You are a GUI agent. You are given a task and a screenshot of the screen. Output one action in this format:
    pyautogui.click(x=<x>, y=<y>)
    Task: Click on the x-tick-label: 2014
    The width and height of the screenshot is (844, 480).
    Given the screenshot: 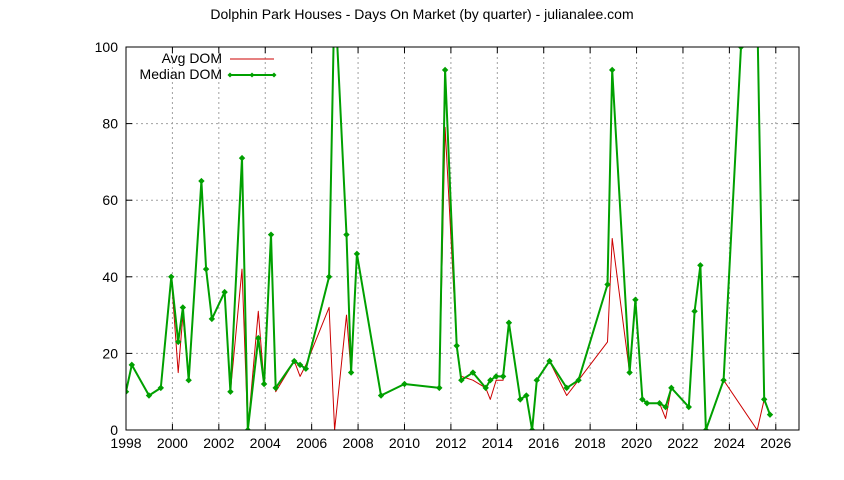 What is the action you would take?
    pyautogui.click(x=497, y=443)
    